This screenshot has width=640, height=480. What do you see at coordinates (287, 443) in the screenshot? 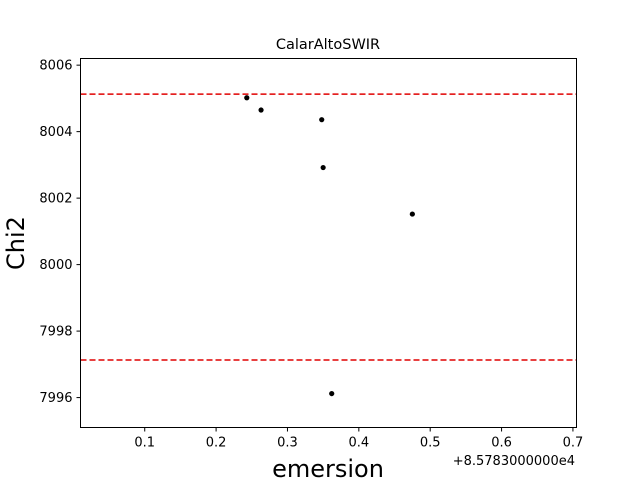
I see `x-tick-label: 0.3` at bounding box center [287, 443].